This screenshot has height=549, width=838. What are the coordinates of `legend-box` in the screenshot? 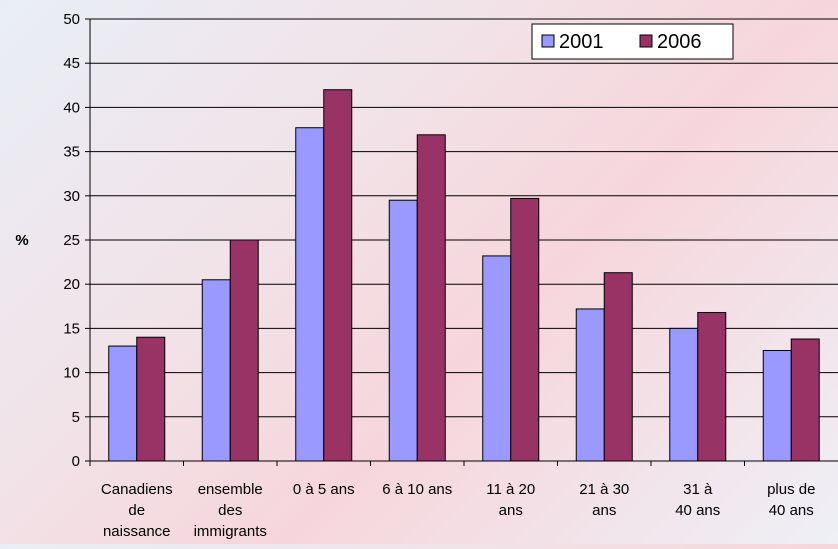 It's located at (632, 41).